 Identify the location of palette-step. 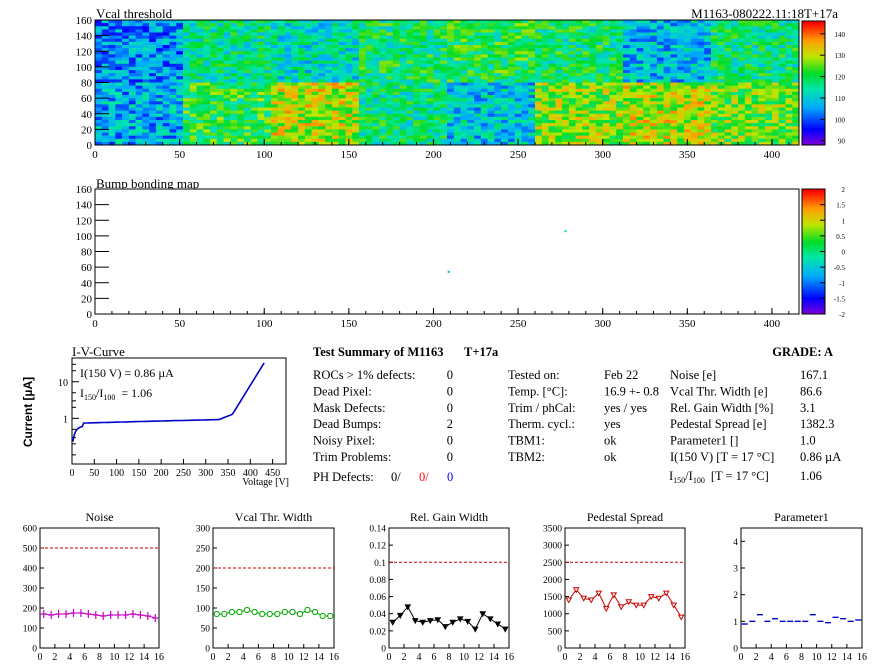
(813, 273).